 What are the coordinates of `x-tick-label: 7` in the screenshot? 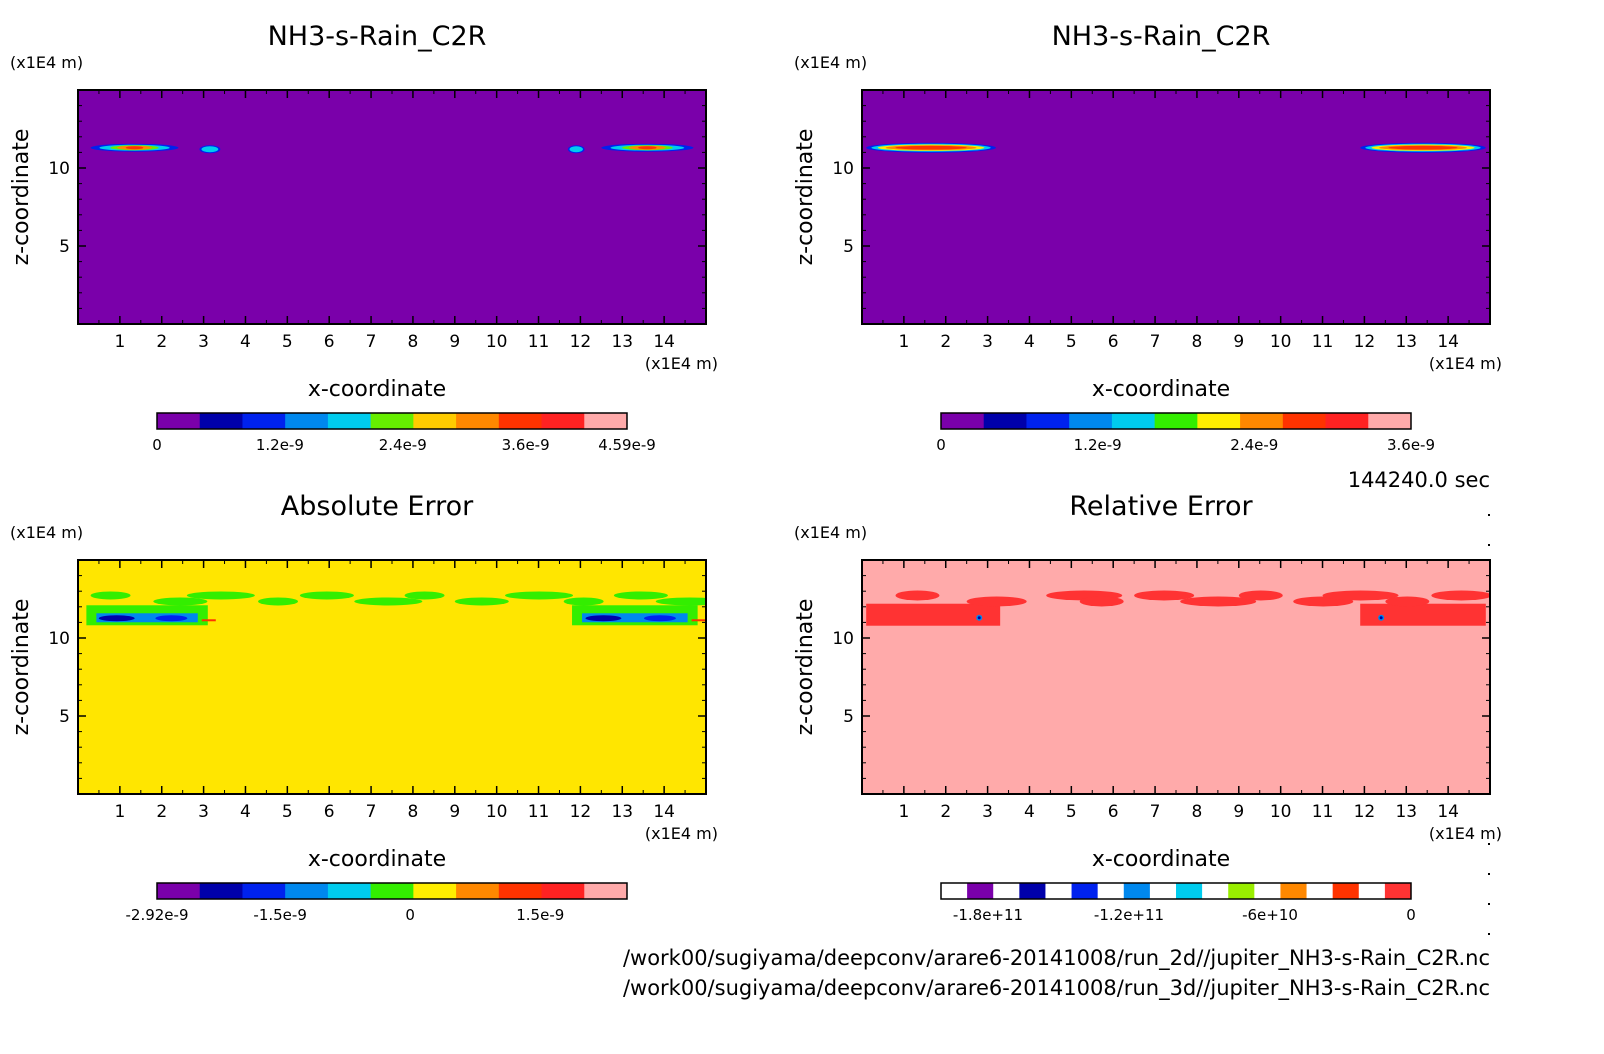 It's located at (371, 812).